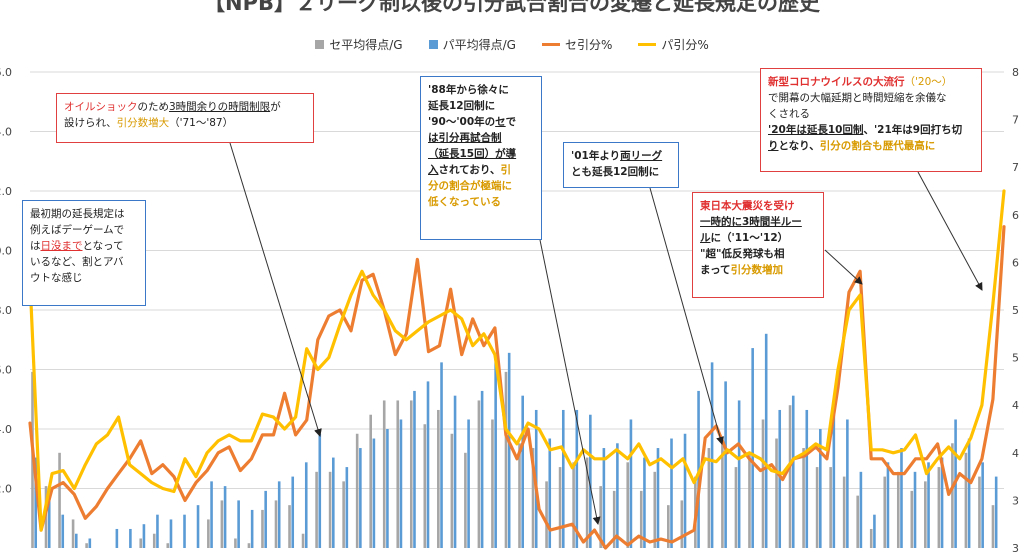  Describe the element at coordinates (1015, 120) in the screenshot. I see `right-tick-label: 7` at that location.